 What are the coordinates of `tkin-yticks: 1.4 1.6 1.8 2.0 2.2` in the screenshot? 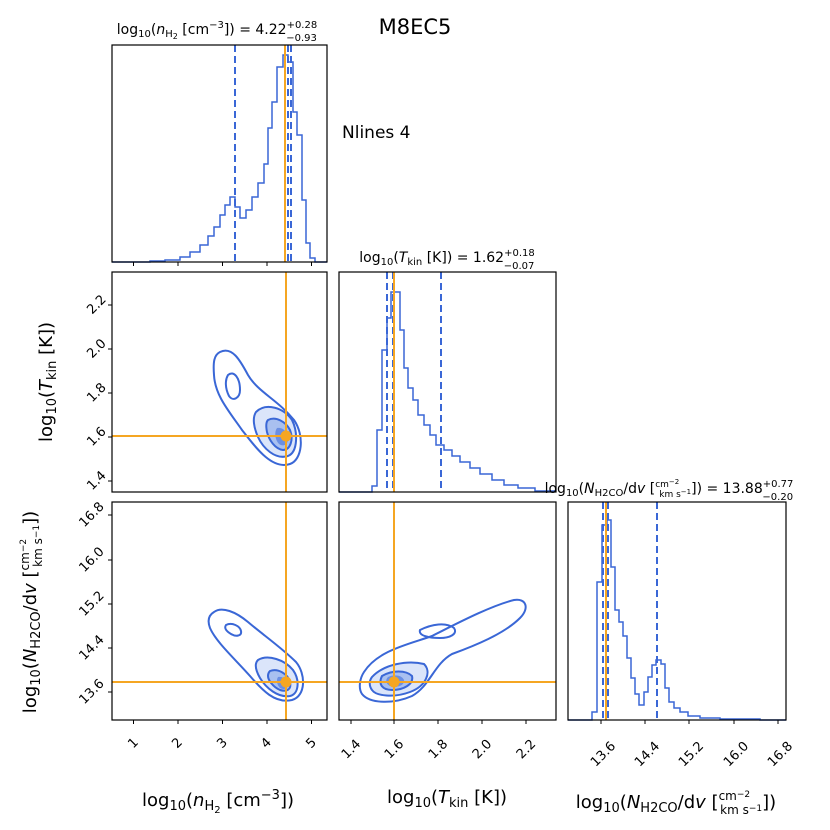 It's located at (98, 393).